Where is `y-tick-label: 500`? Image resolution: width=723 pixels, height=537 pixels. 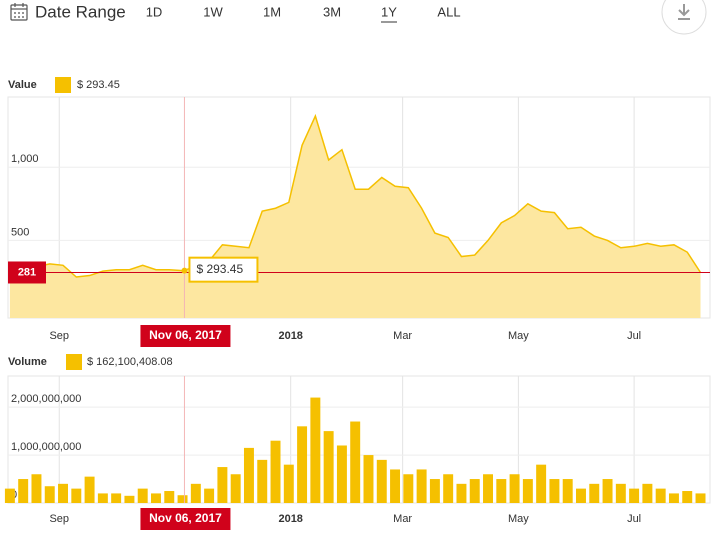
y-tick-label: 500 is located at coordinates (20, 232).